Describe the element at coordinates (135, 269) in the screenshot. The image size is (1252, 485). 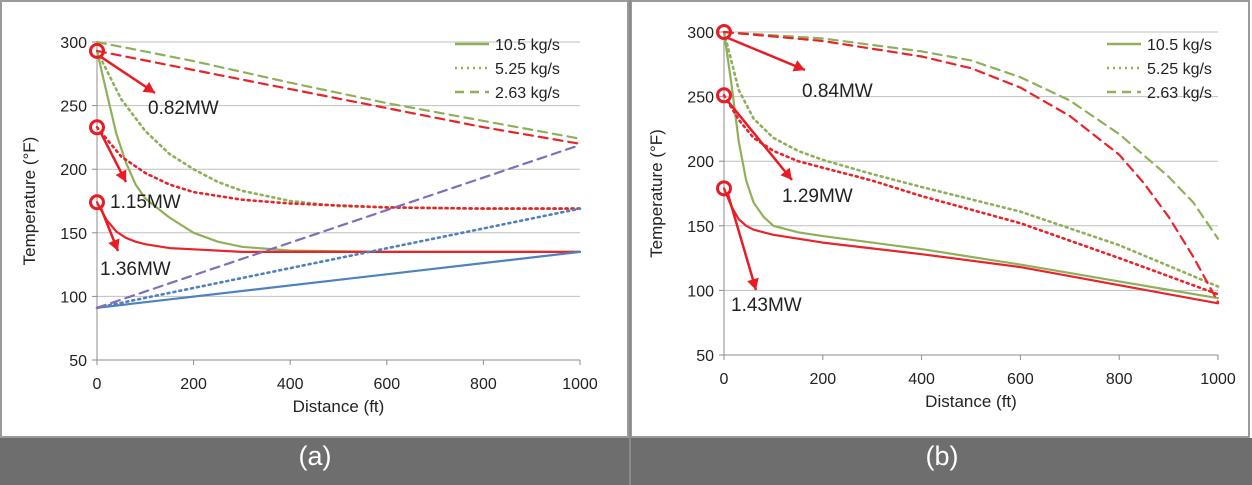
I see `annotation-label: 1.36MW` at that location.